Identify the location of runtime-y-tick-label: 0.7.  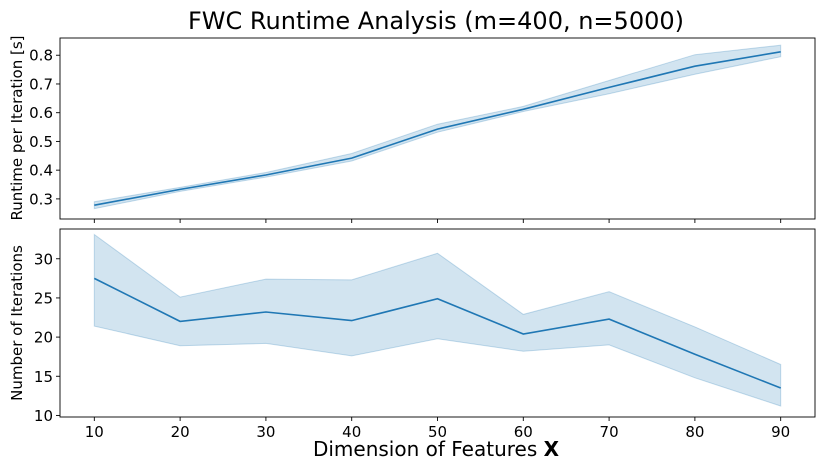
(41, 84).